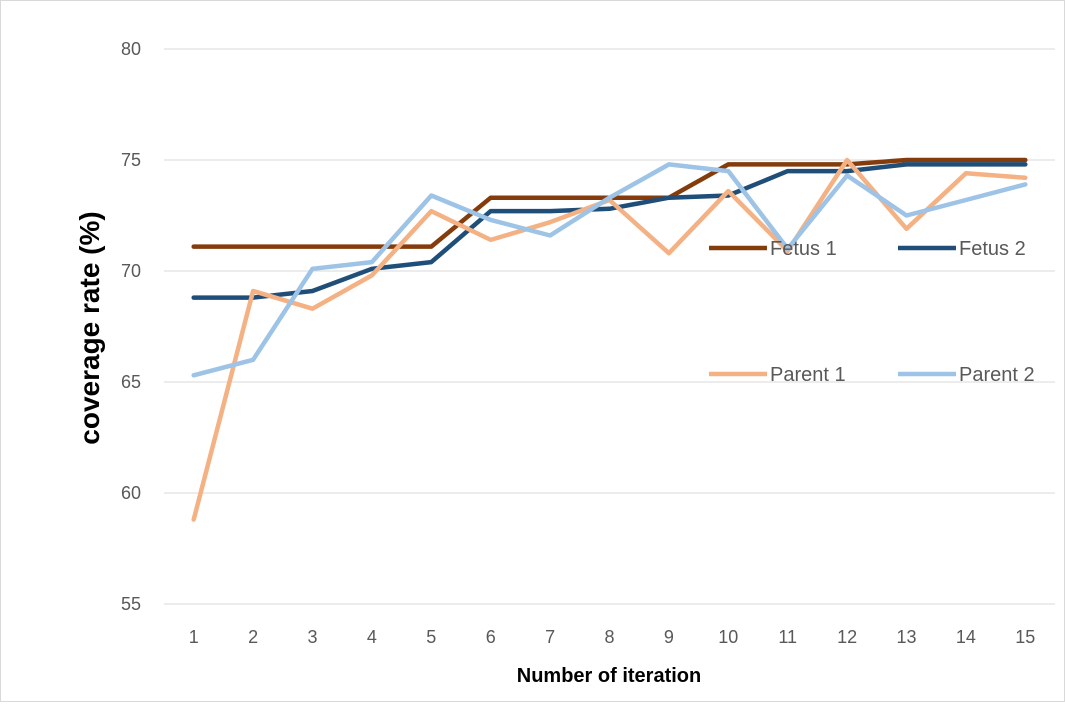 This screenshot has height=706, width=1065. What do you see at coordinates (550, 637) in the screenshot?
I see `x-tick-label: 7` at bounding box center [550, 637].